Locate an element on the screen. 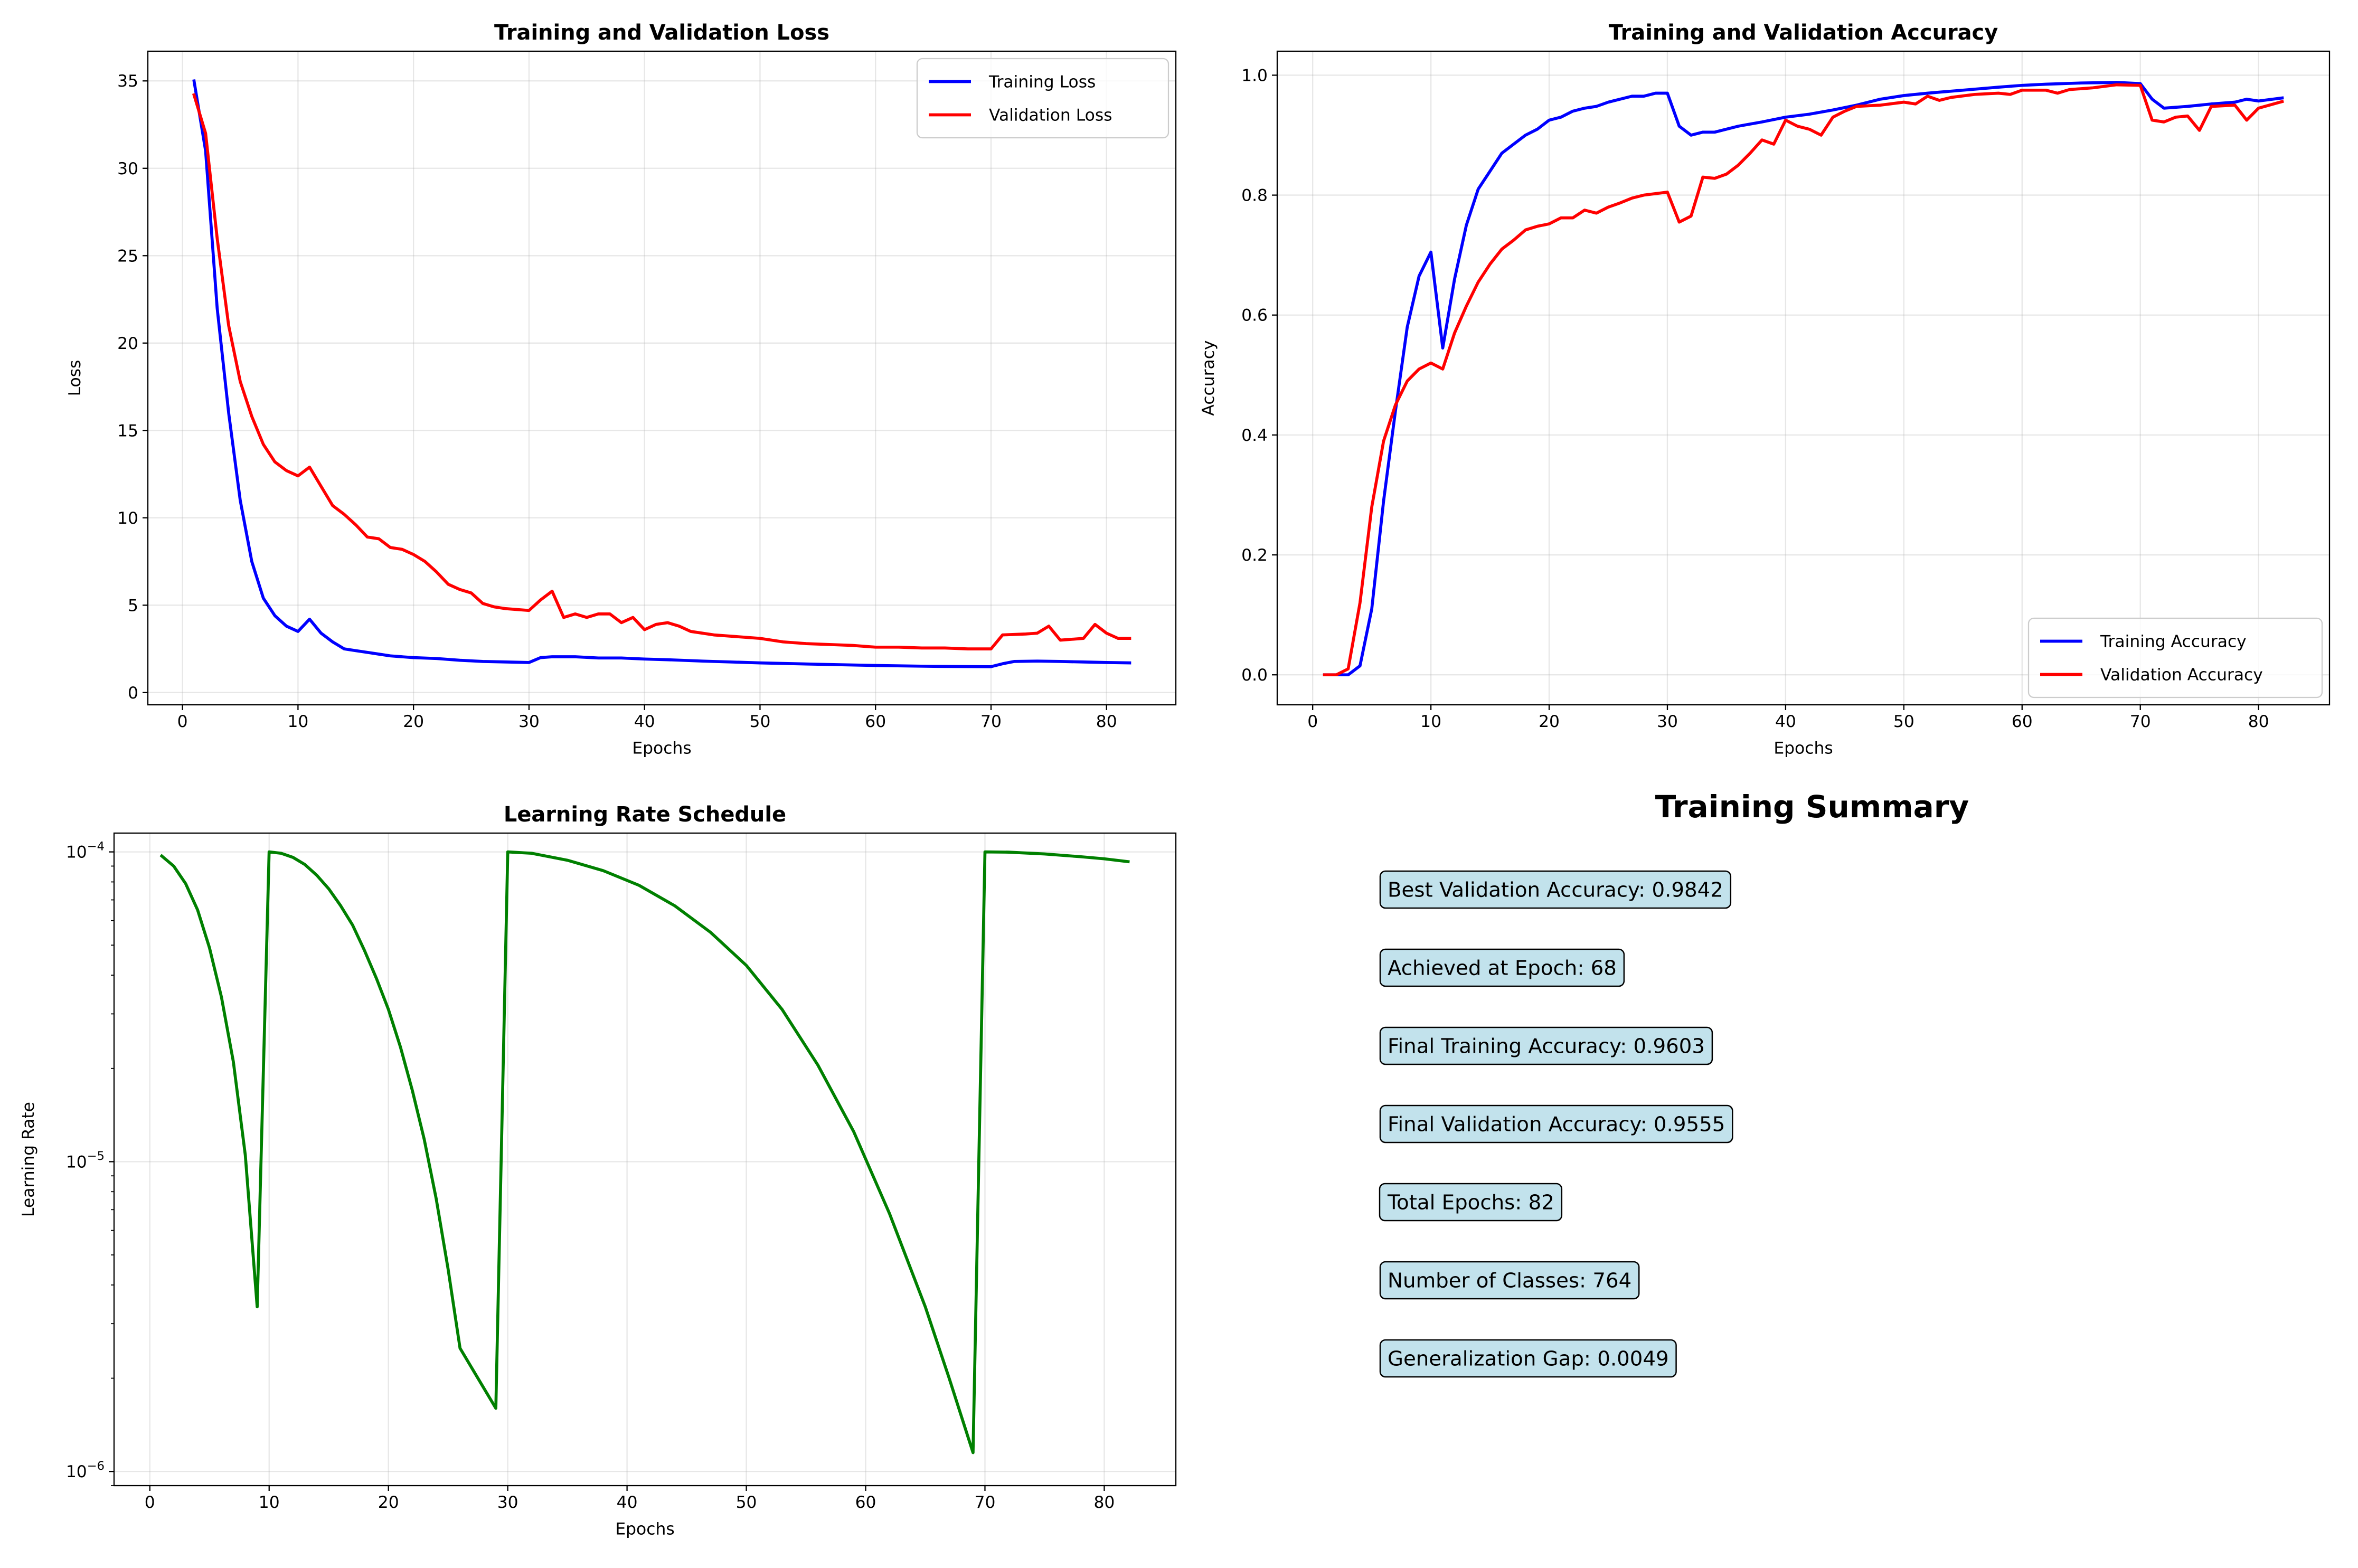  summary-item: Generalization Gap: 0.0049 is located at coordinates (1528, 1359).